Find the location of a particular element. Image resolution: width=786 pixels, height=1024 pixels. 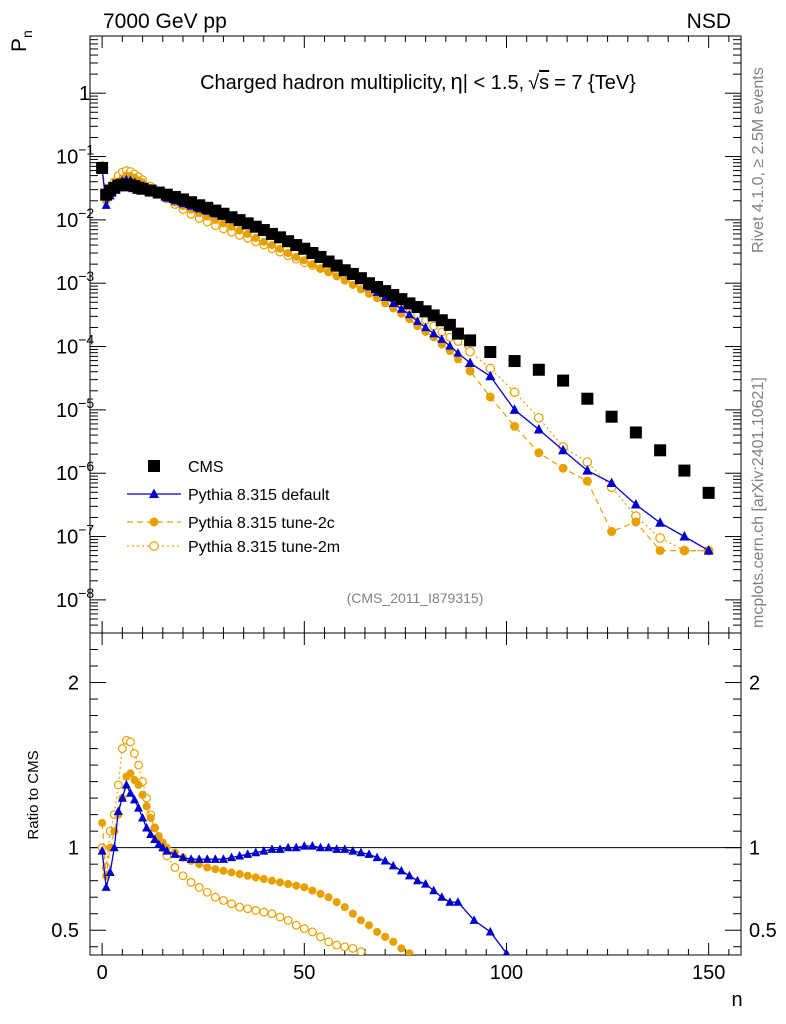

legend-marker-cms is located at coordinates (154, 466).